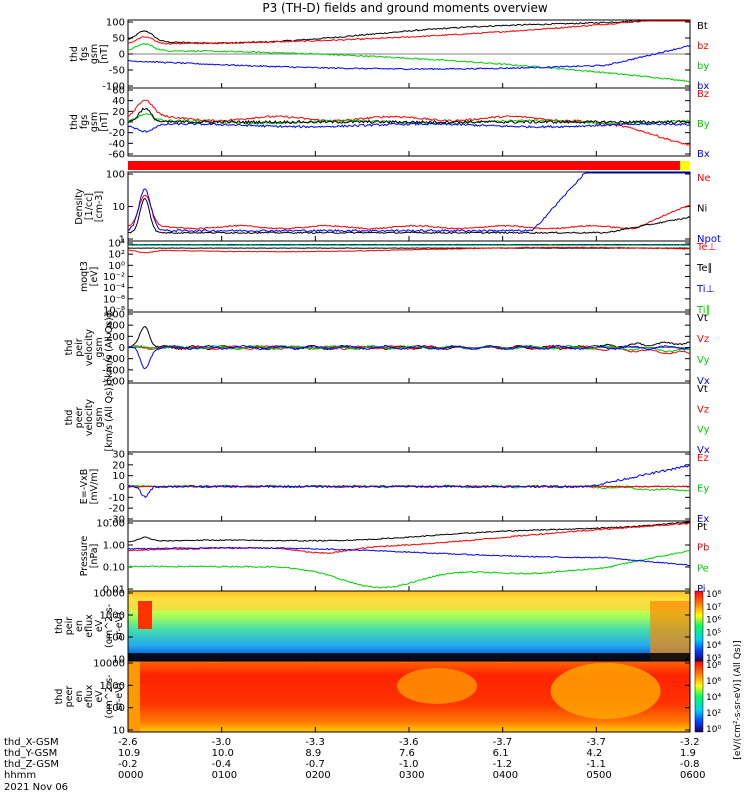 The image size is (750, 804). What do you see at coordinates (128, 742) in the screenshot?
I see `x-row-value: -2.6` at bounding box center [128, 742].